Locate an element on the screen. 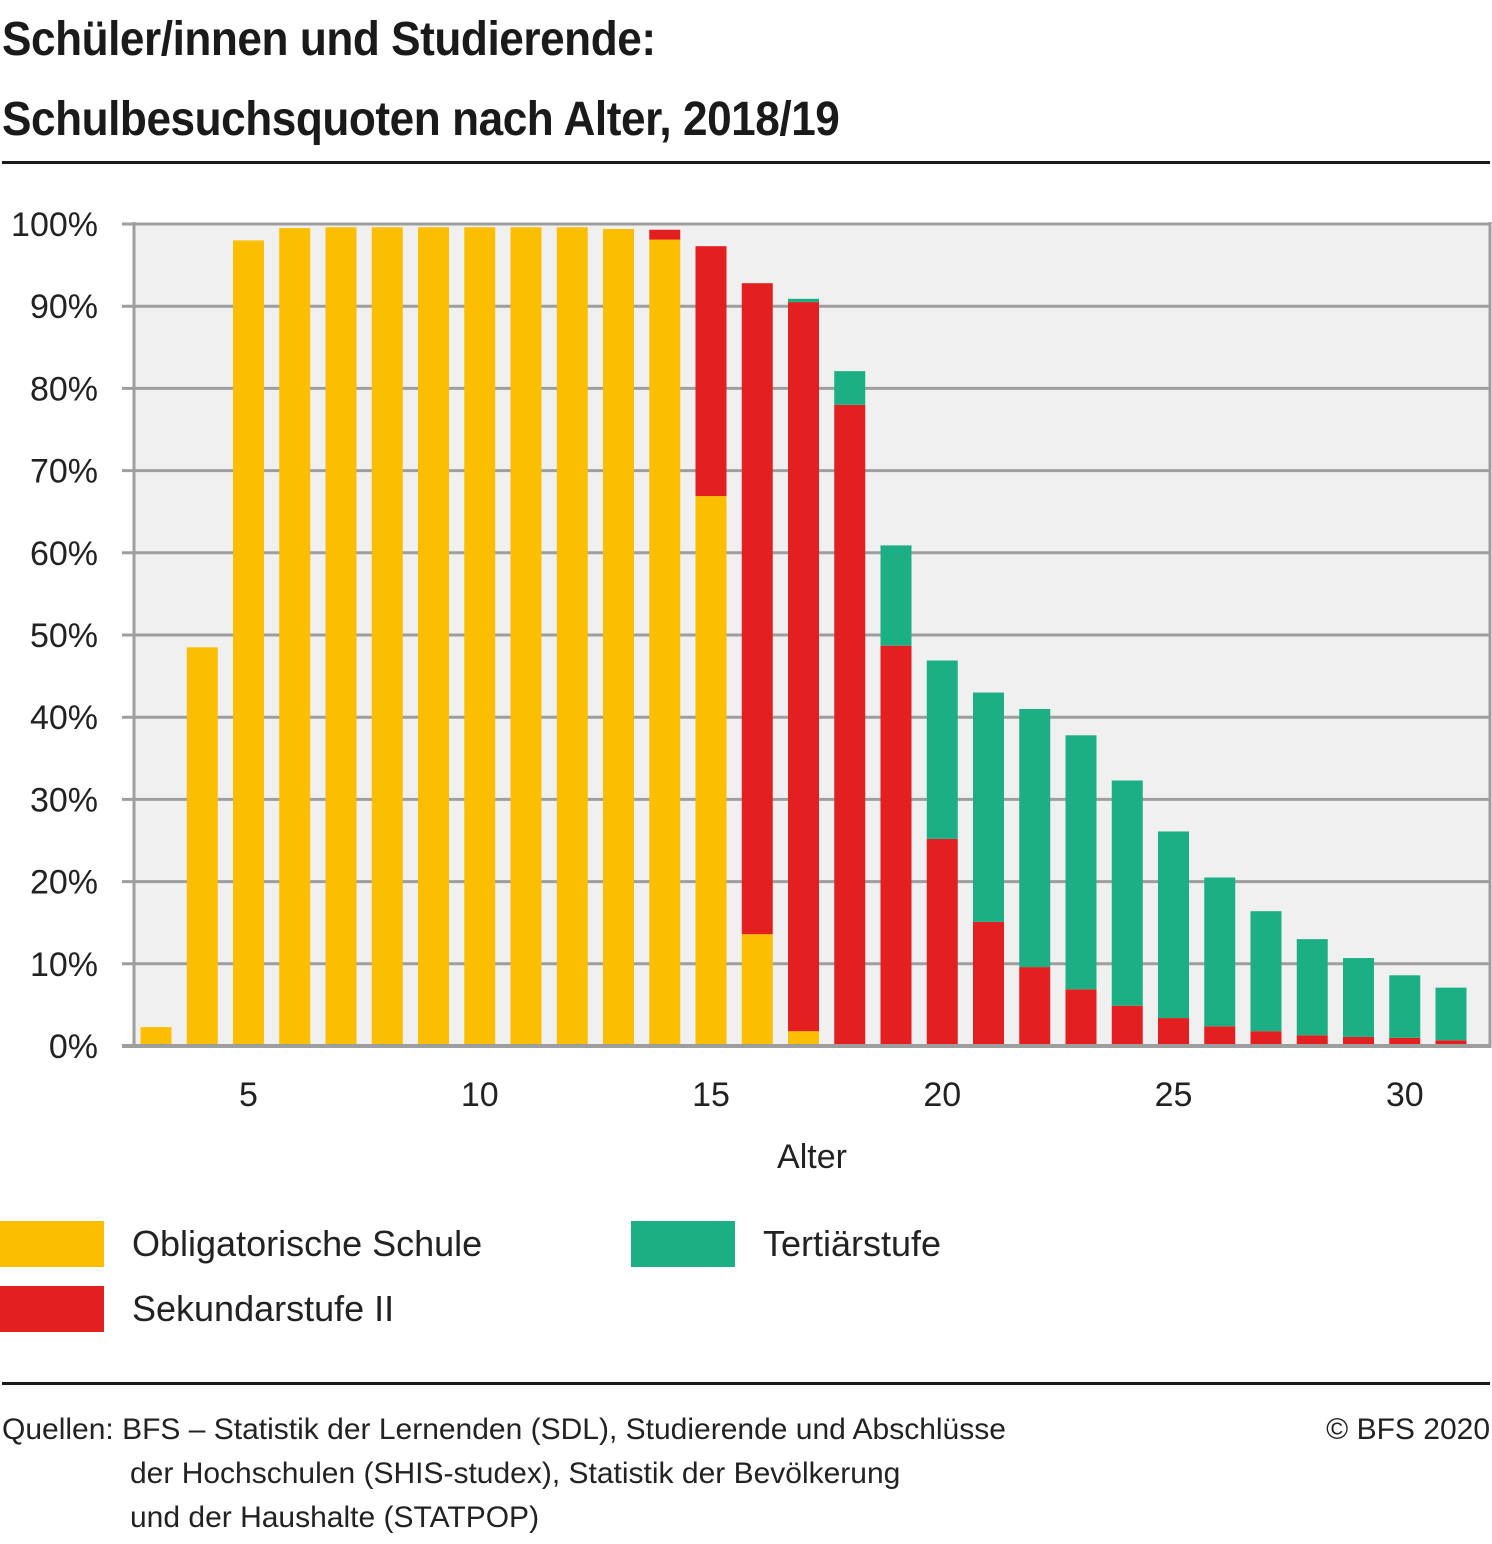 Image resolution: width=1492 pixels, height=1544 pixels. x-axis-label: Alter is located at coordinates (812, 1157).